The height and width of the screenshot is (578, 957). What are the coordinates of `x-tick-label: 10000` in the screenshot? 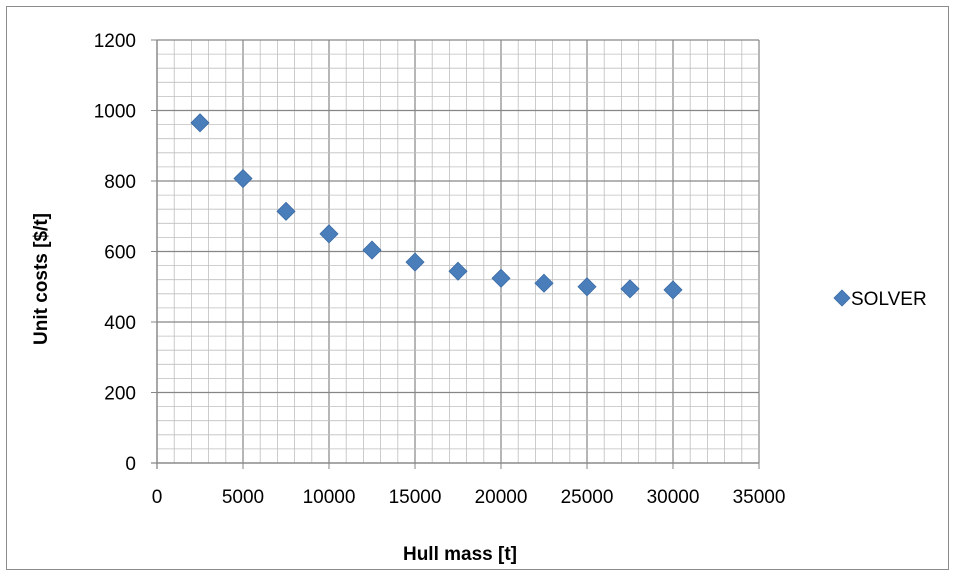 It's located at (329, 497).